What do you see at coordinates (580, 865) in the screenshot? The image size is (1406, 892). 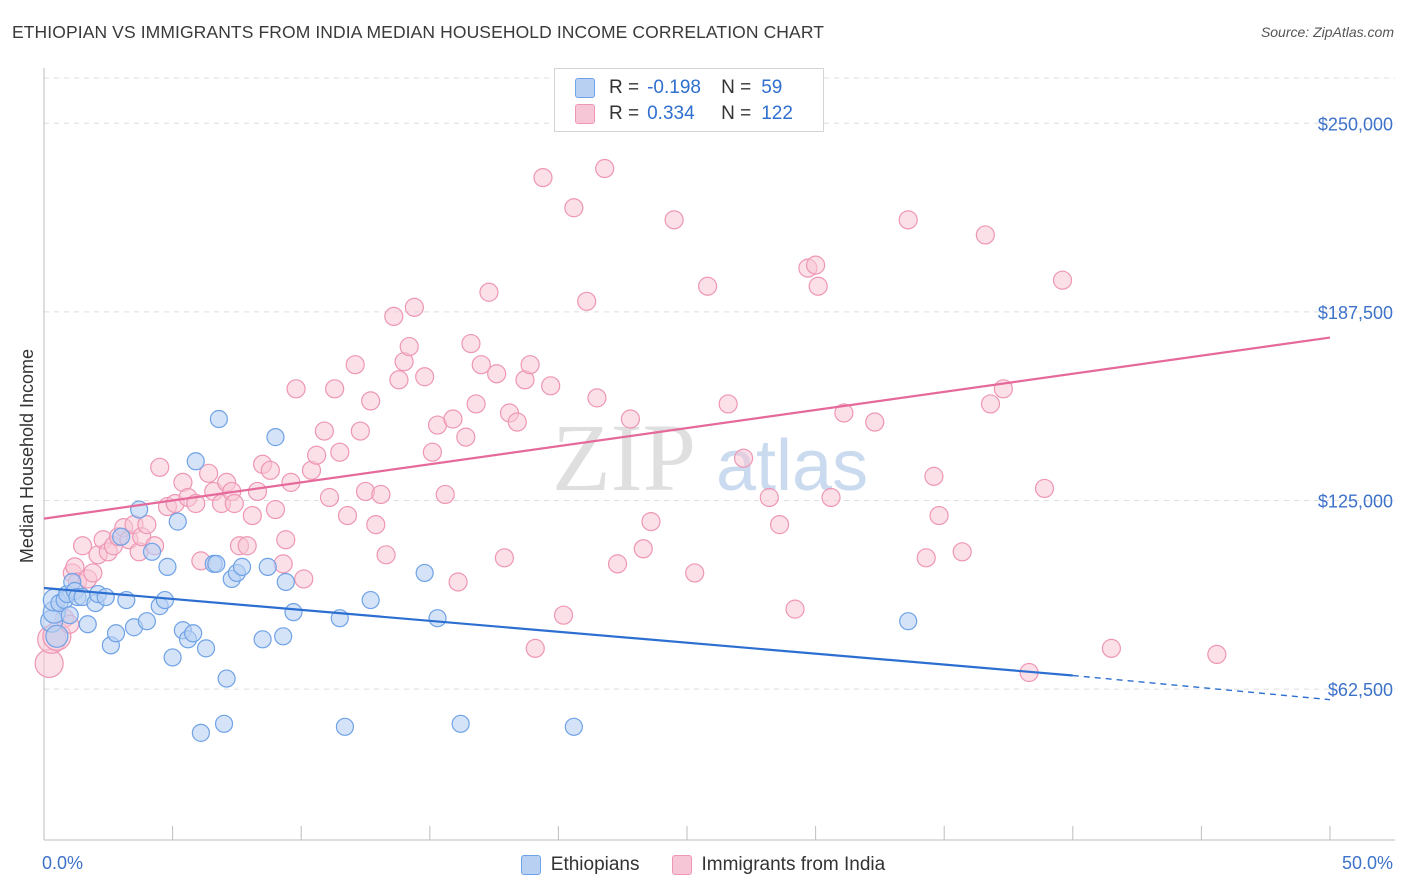 I see `legend-item-ethiopians: Ethiopians` at bounding box center [580, 865].